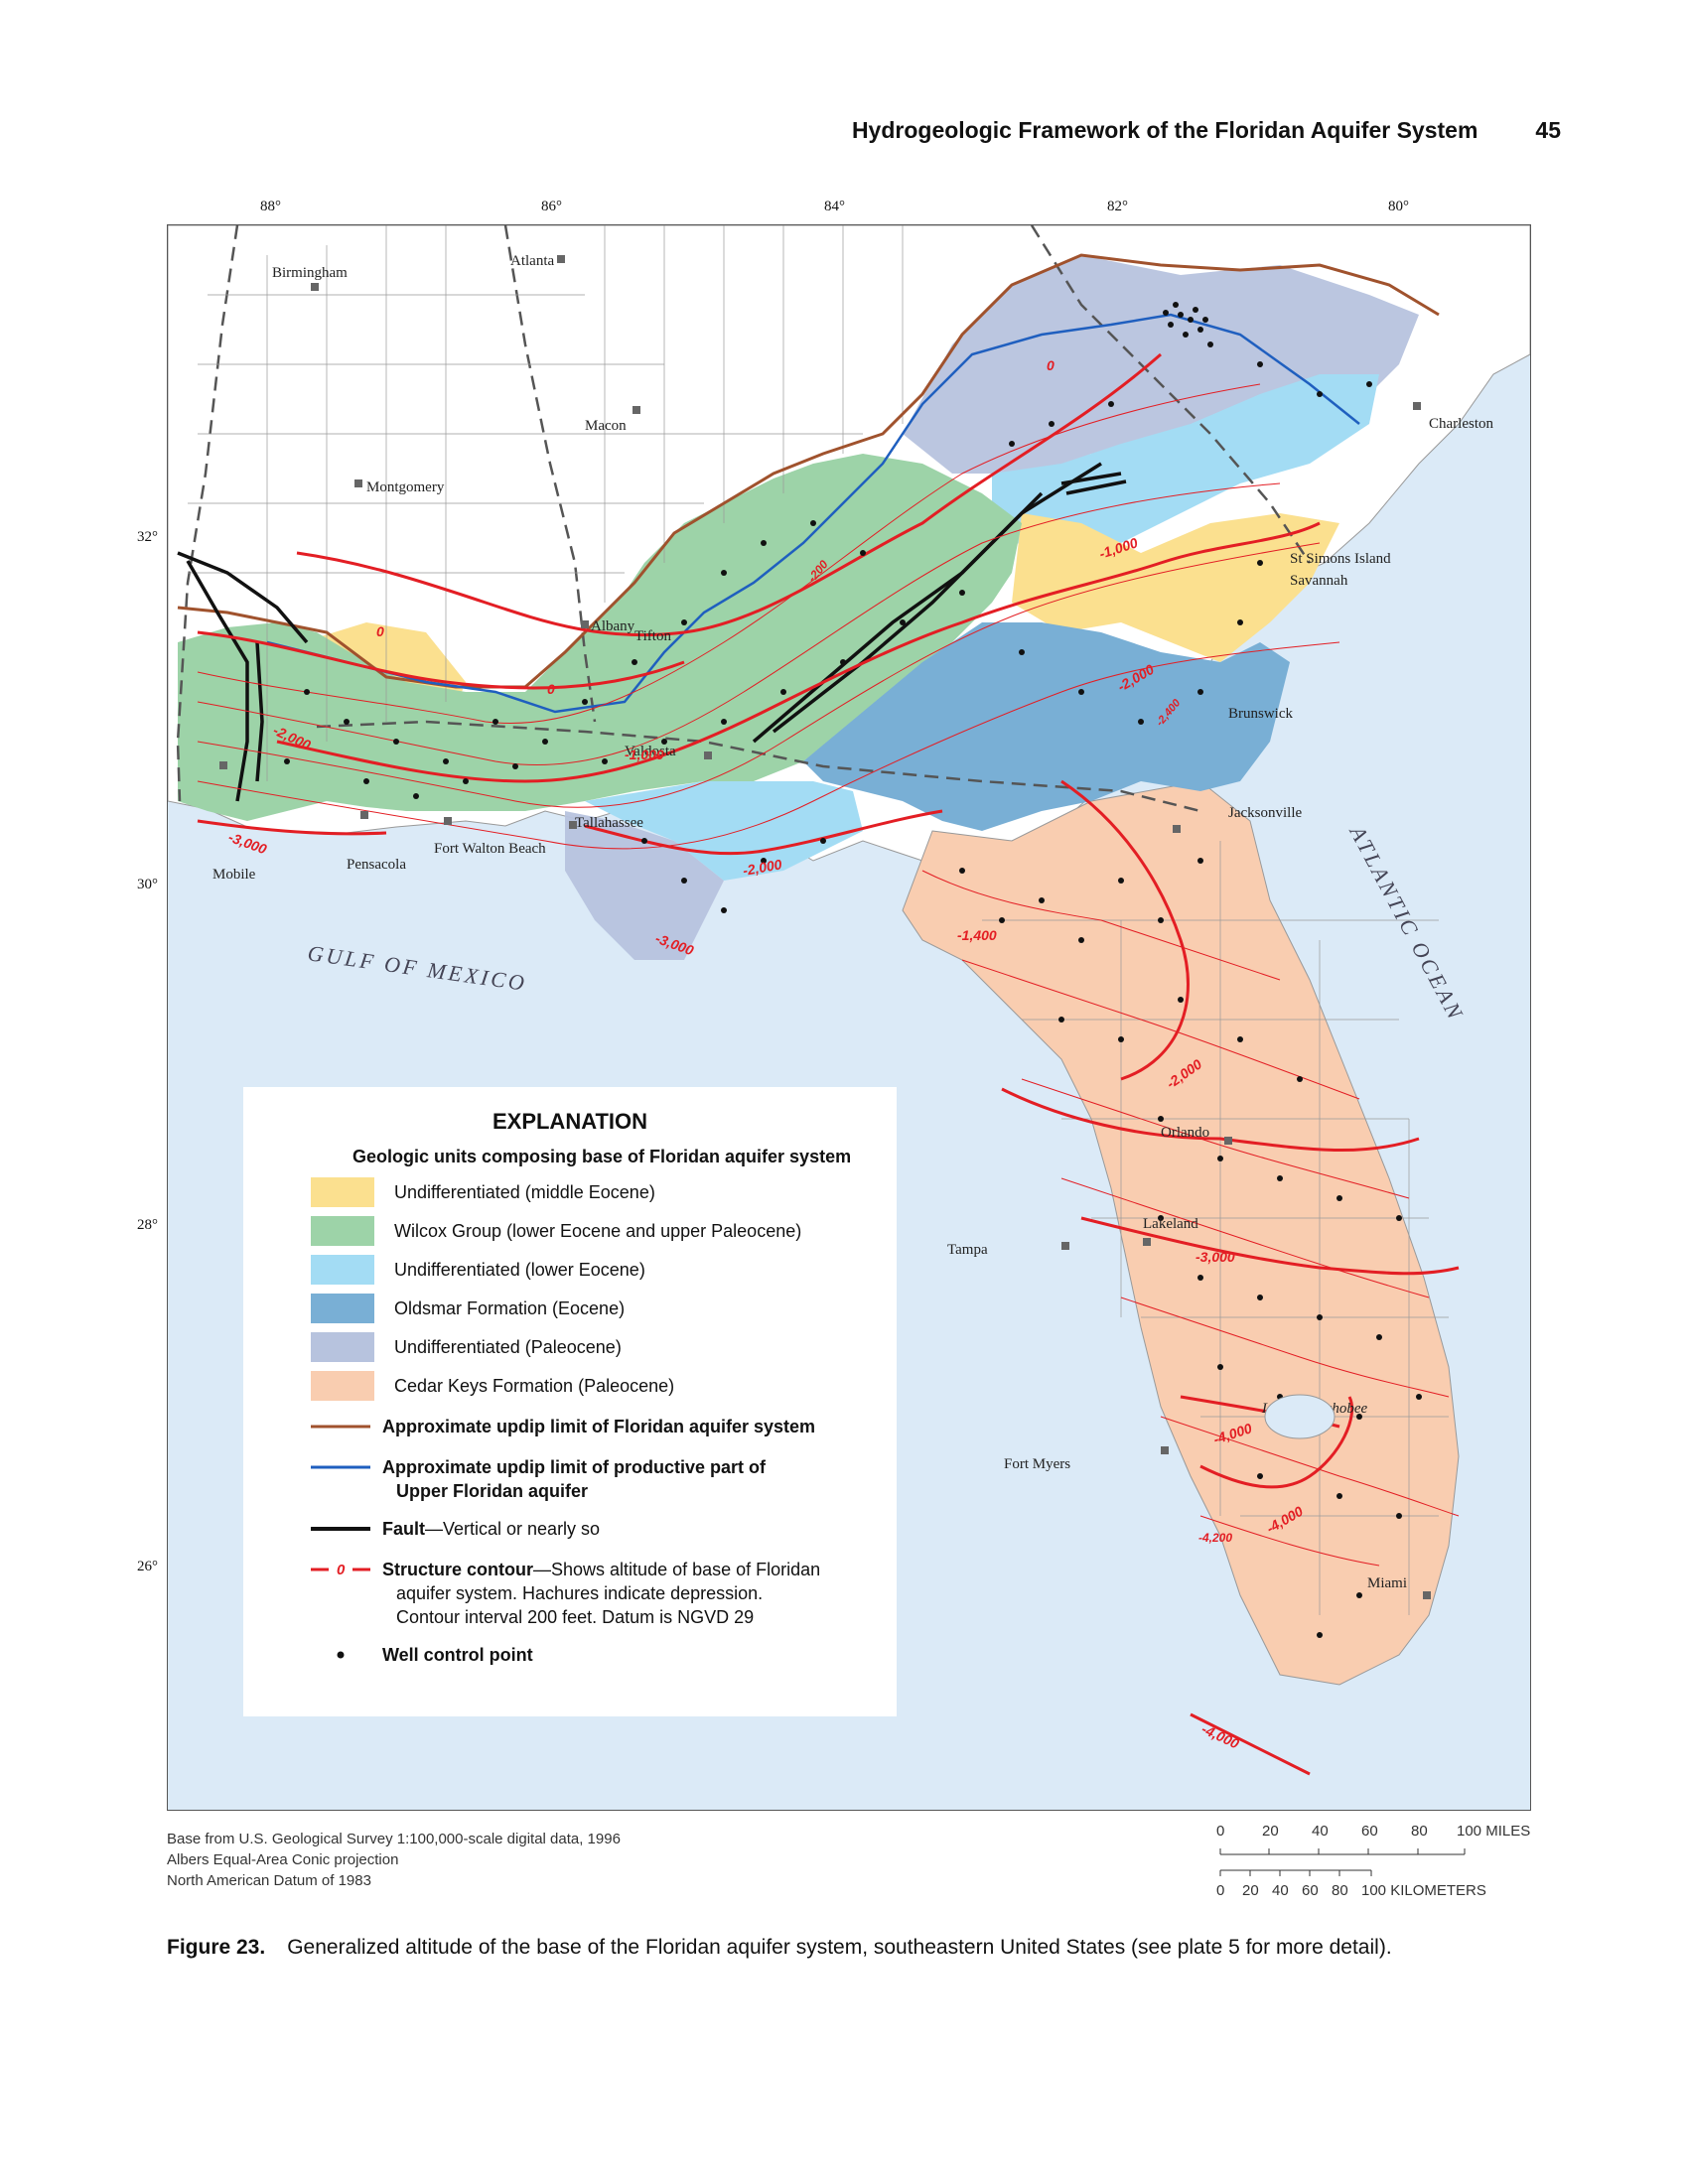  Describe the element at coordinates (606, 426) in the screenshot. I see `place-label: Macon` at that location.